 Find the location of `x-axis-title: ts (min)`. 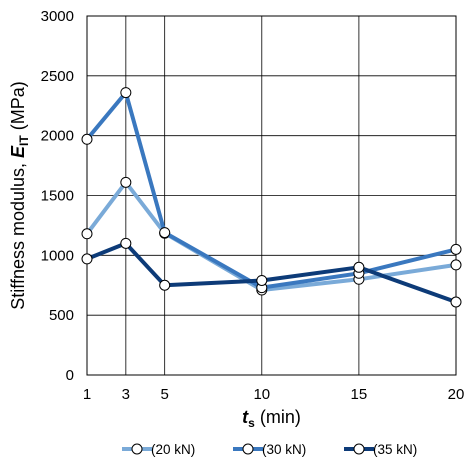

x-axis-title: ts (min) is located at coordinates (271, 418).